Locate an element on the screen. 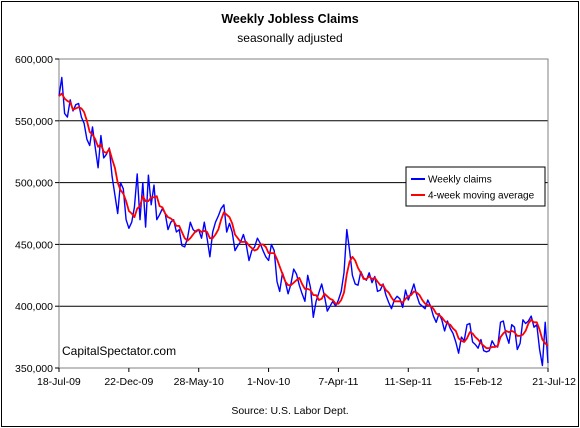  x-tick-label: 21-Jul-12 is located at coordinates (554, 382).